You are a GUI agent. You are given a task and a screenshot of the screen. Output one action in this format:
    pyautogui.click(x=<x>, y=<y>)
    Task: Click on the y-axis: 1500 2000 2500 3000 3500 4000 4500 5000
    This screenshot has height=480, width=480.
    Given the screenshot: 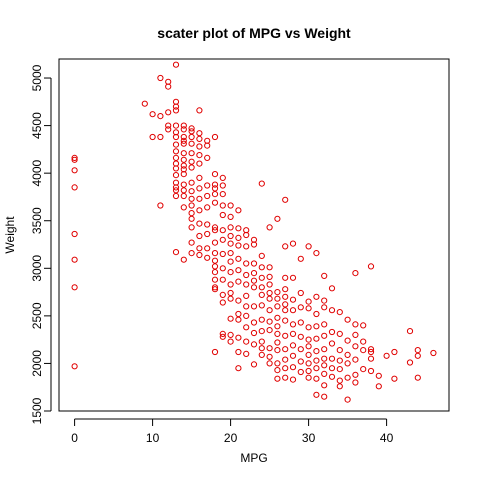 What is the action you would take?
    pyautogui.click(x=41, y=244)
    